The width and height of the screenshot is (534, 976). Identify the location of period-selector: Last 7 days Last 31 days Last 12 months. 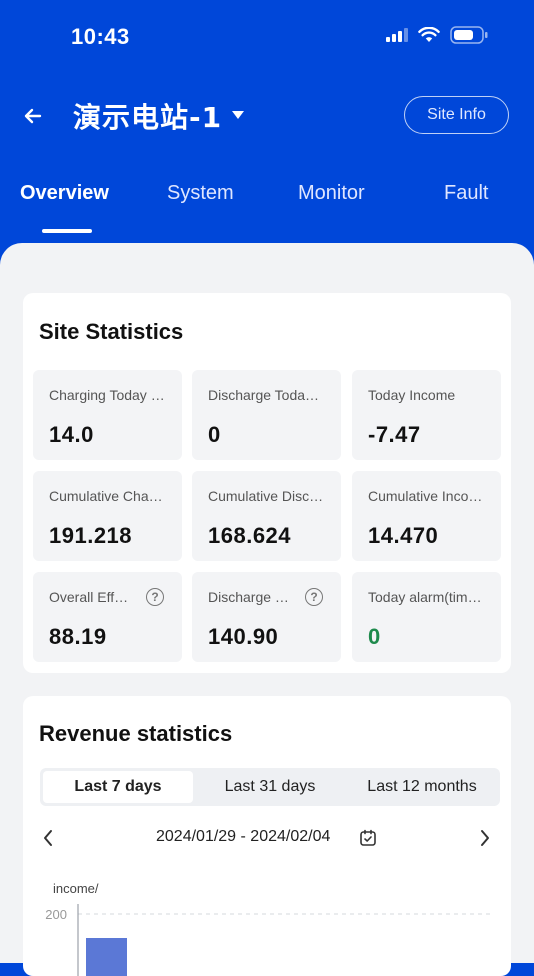
(270, 787).